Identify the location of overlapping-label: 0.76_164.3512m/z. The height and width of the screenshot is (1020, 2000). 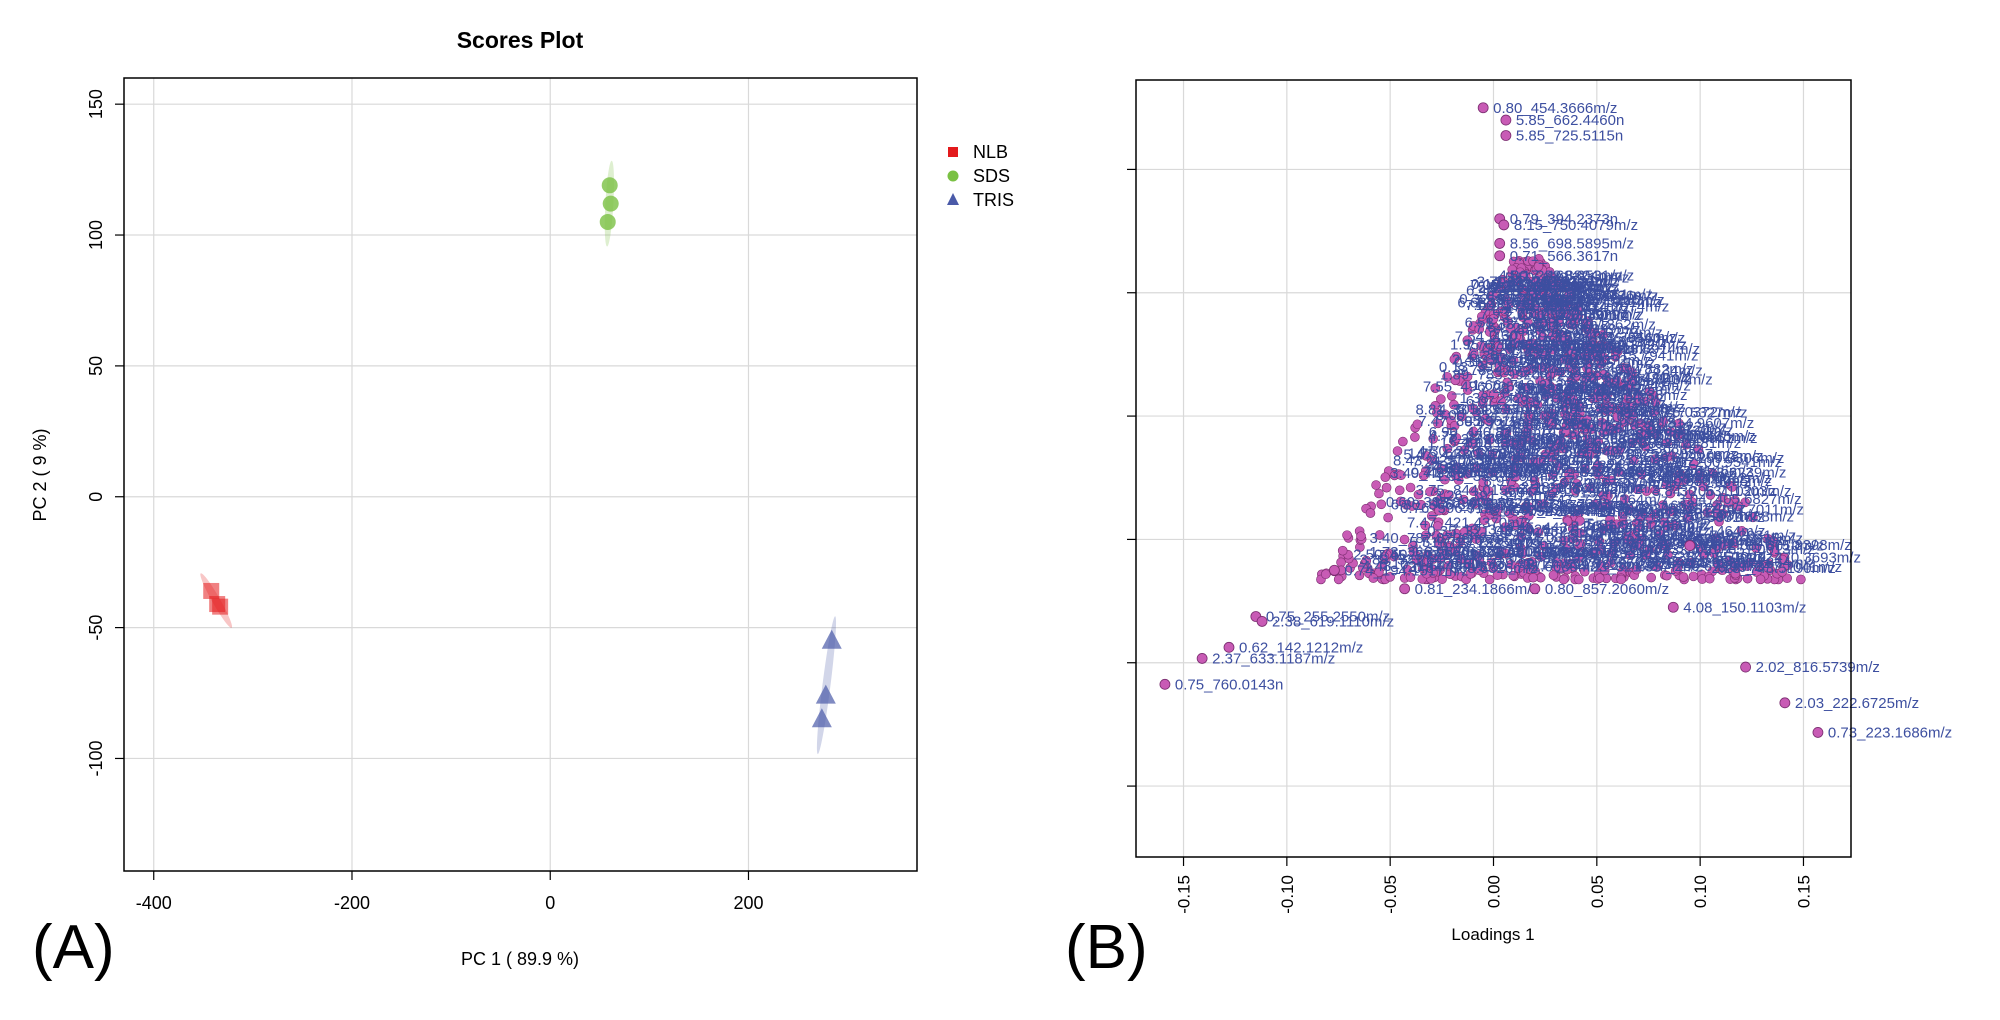
(1671, 548).